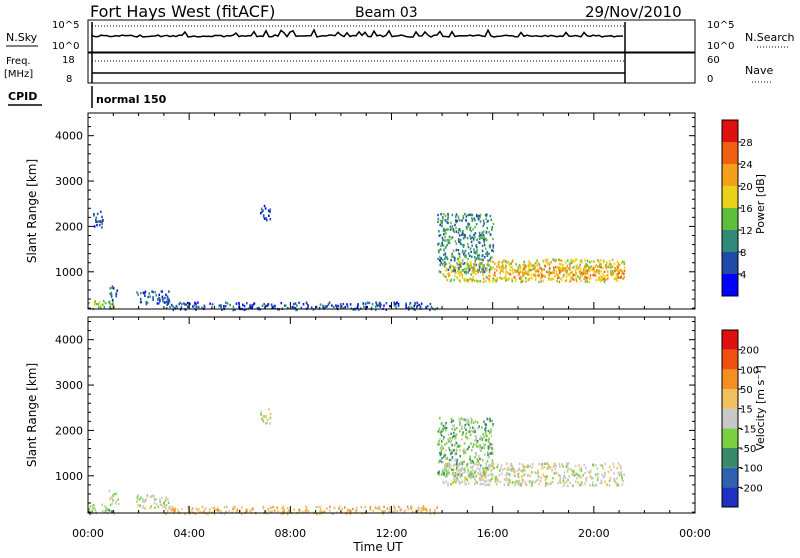 This screenshot has width=800, height=558. Describe the element at coordinates (730, 153) in the screenshot. I see `power-colorbar-swatch` at that location.